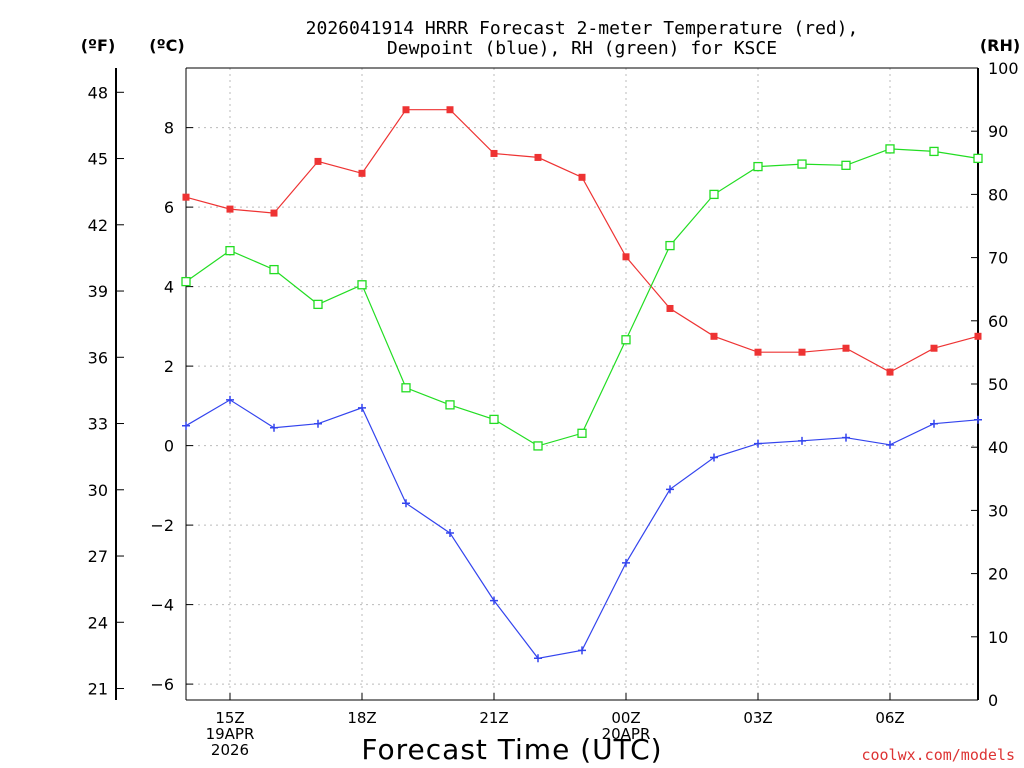  What do you see at coordinates (98, 159) in the screenshot?
I see `fahrenheit-tick-label: 45` at bounding box center [98, 159].